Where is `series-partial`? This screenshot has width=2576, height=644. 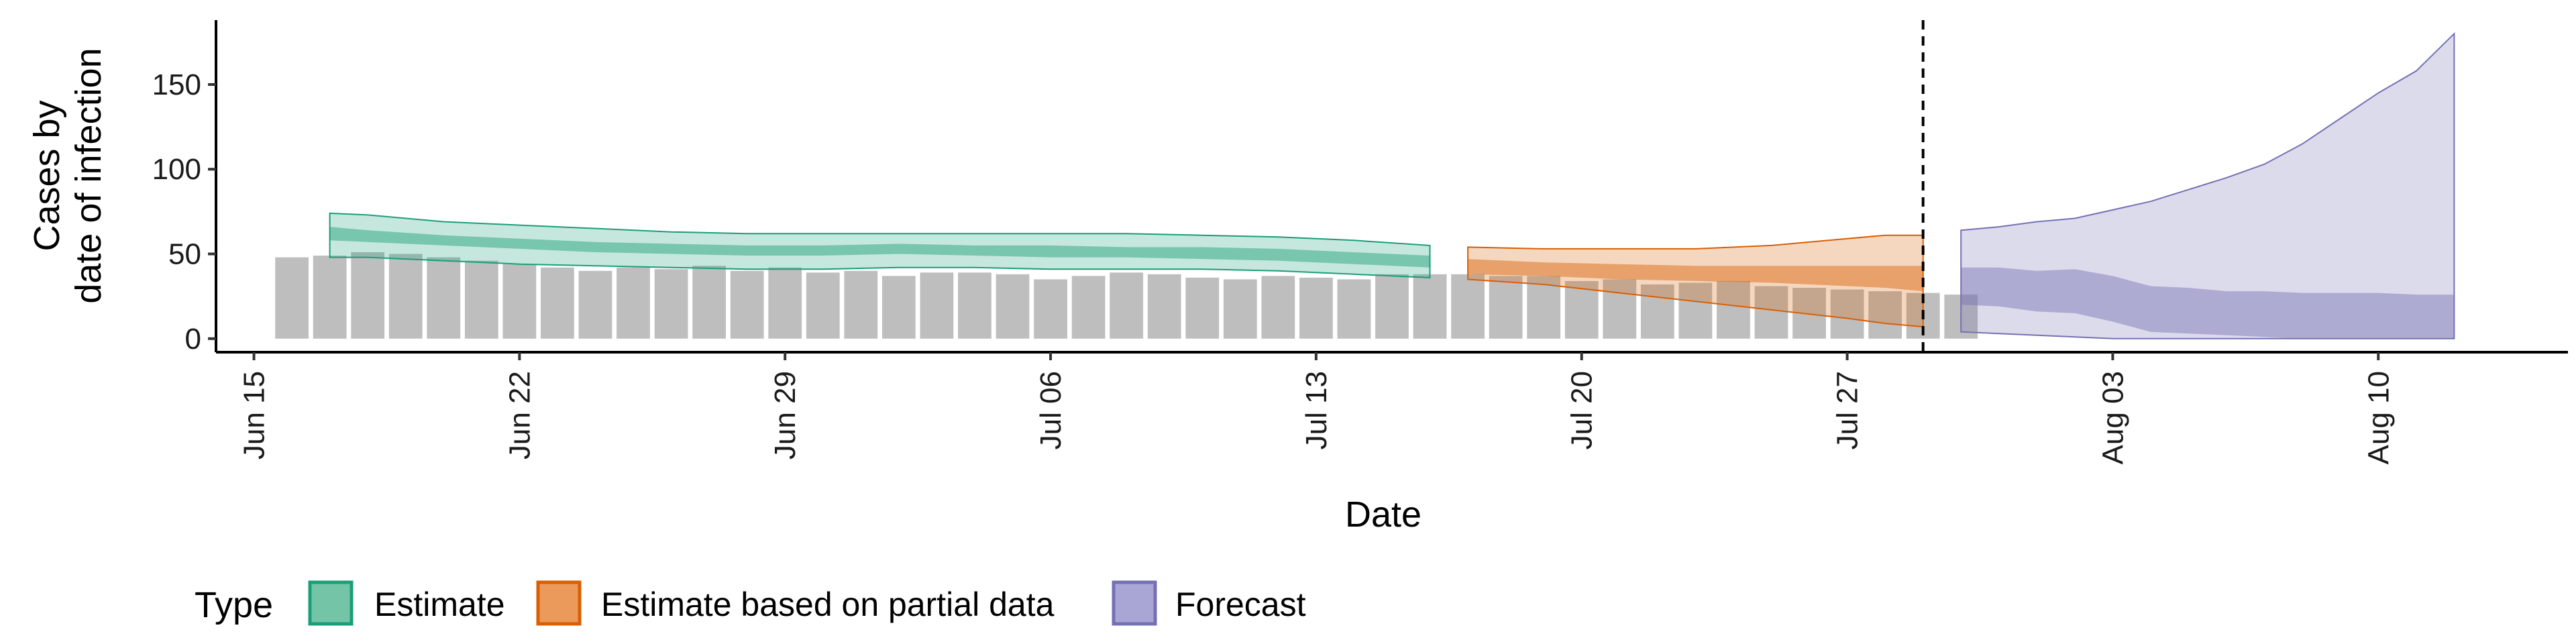 series-partial is located at coordinates (1695, 281).